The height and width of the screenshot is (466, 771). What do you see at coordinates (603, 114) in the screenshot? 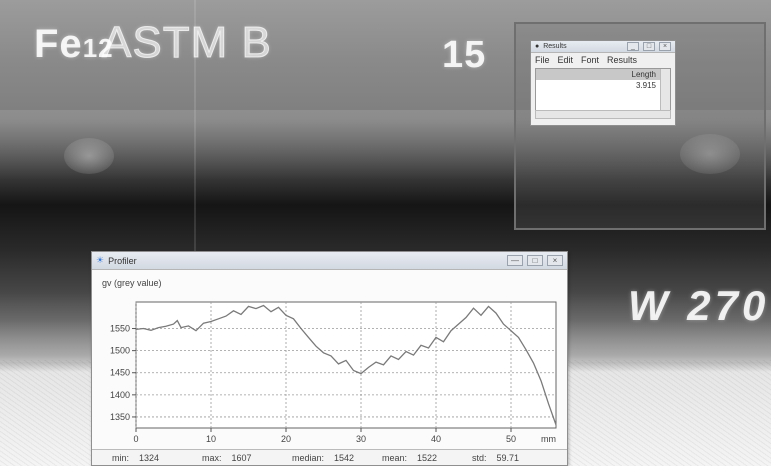
I see `horizontal-scrollbar` at bounding box center [603, 114].